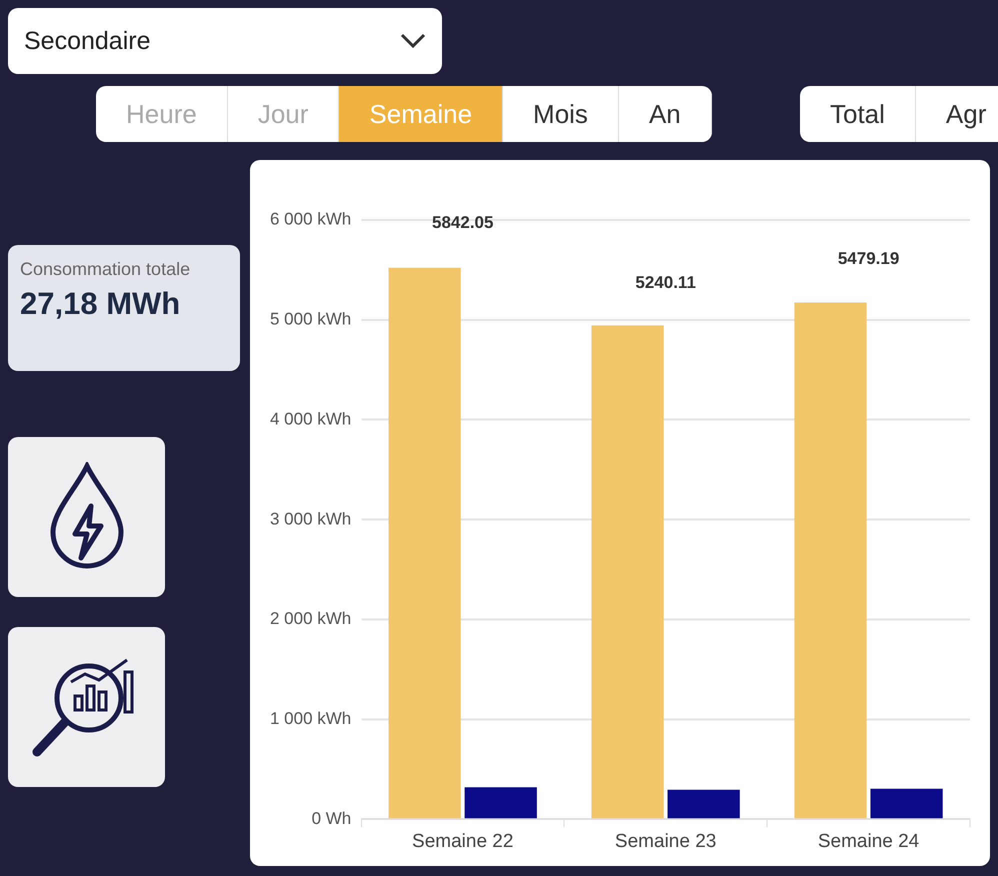 The height and width of the screenshot is (876, 998). What do you see at coordinates (665, 841) in the screenshot?
I see `x-tick-label: Semaine 23` at bounding box center [665, 841].